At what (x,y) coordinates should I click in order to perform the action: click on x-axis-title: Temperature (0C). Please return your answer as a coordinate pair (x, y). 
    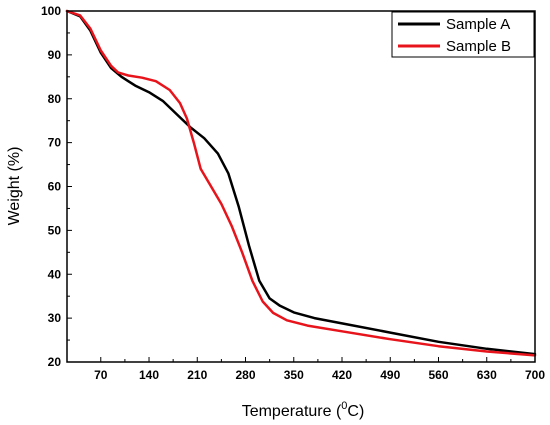
    Looking at the image, I should click on (303, 410).